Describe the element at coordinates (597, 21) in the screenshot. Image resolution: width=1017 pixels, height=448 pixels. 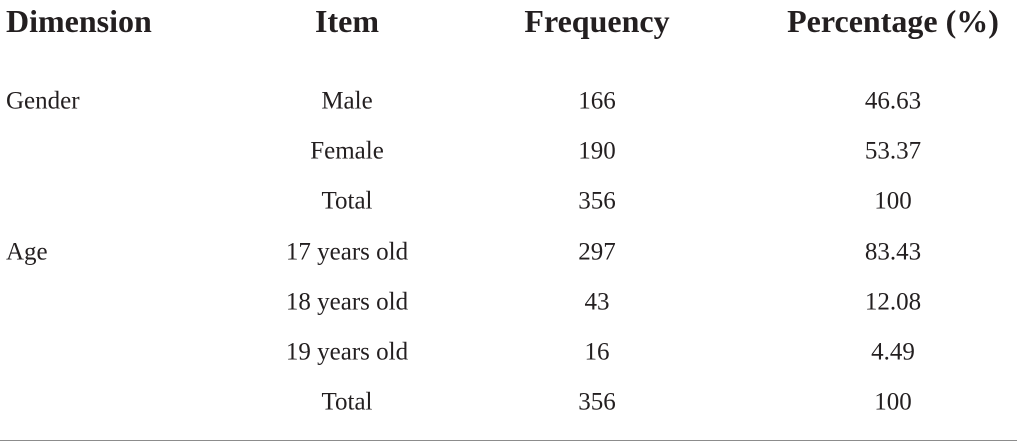
I see `column-header: Frequency` at that location.